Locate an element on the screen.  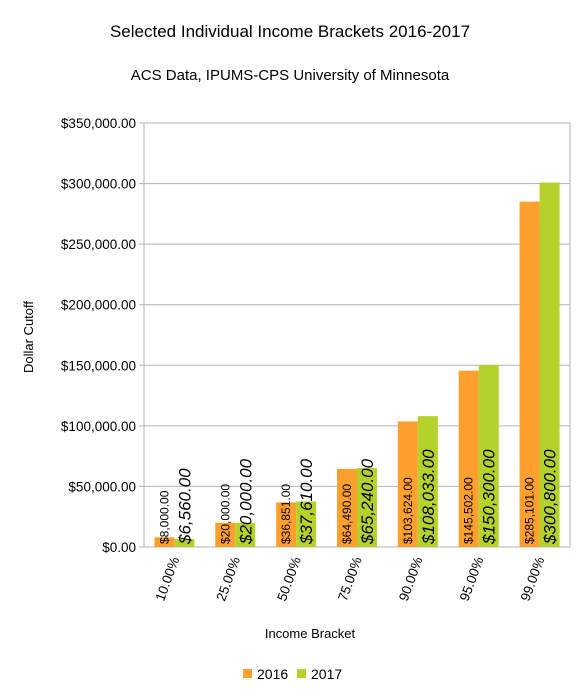
legend-label: 2016 is located at coordinates (272, 674).